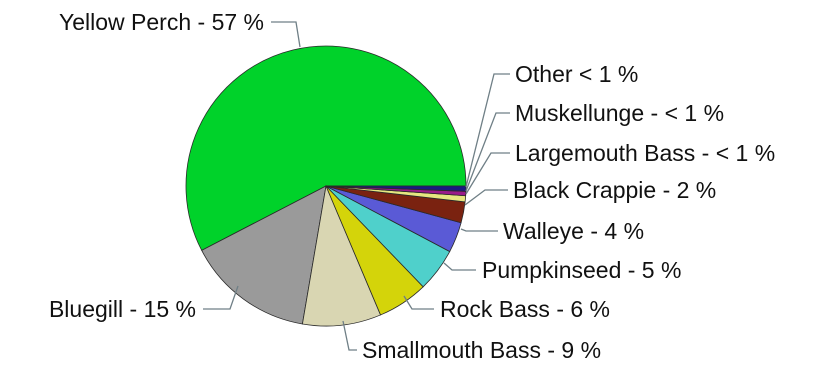  I want to click on leader-line-other, so click(487, 130).